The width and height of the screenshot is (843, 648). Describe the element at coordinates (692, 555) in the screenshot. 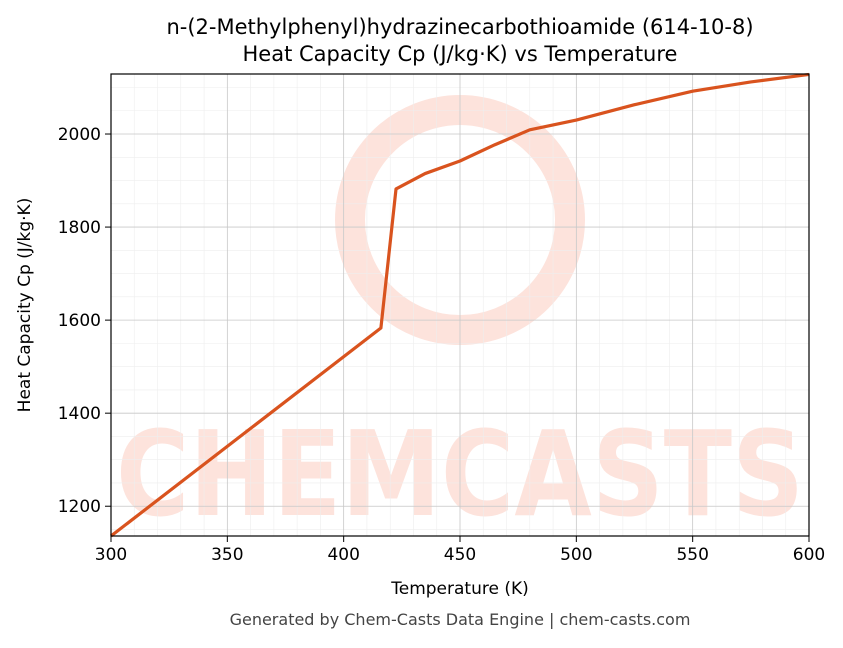

I see `x-tick-label: 550` at that location.